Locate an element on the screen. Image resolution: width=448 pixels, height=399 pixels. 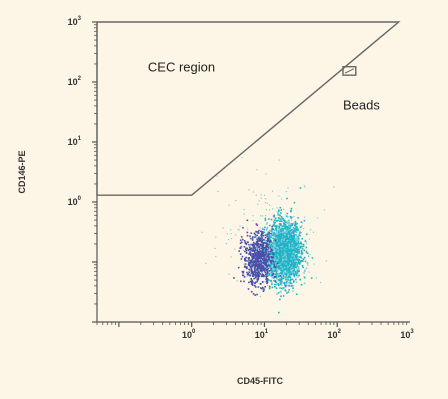
y-axis-label: CD146-PE is located at coordinates (22, 171).